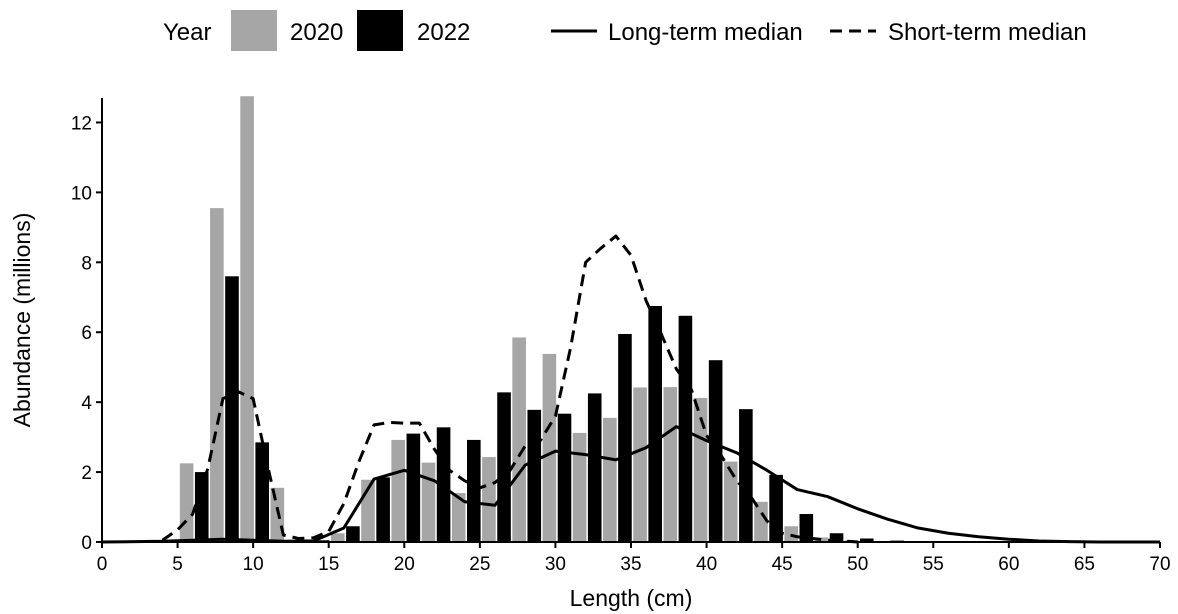 The height and width of the screenshot is (614, 1178). What do you see at coordinates (398, 490) in the screenshot?
I see `bar-2020-19.6` at bounding box center [398, 490].